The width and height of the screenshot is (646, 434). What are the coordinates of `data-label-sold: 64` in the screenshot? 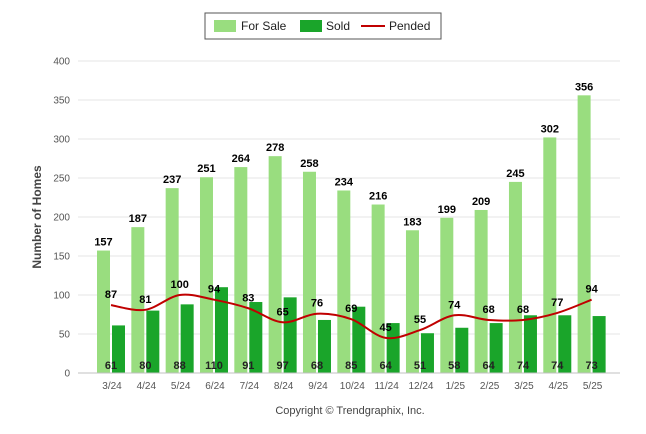 It's located at (386, 366).